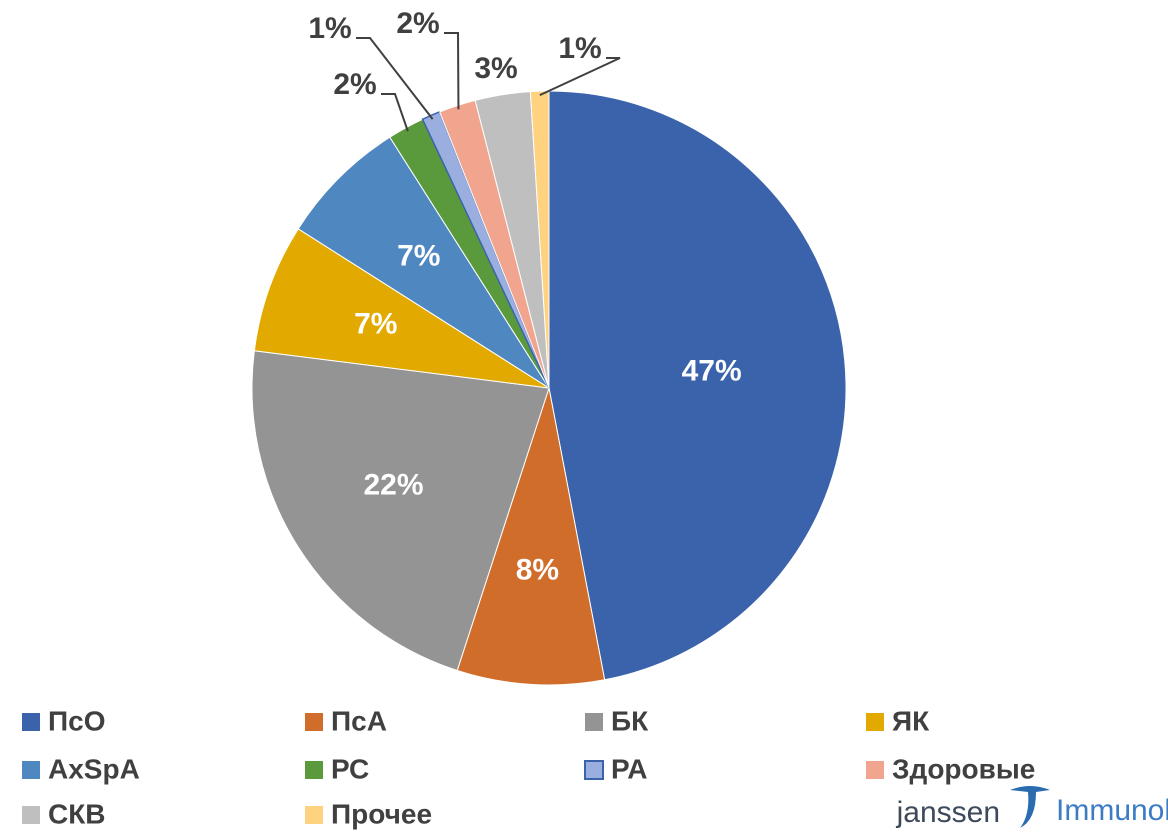  What do you see at coordinates (948, 812) in the screenshot?
I see `logo-brand: janssen` at bounding box center [948, 812].